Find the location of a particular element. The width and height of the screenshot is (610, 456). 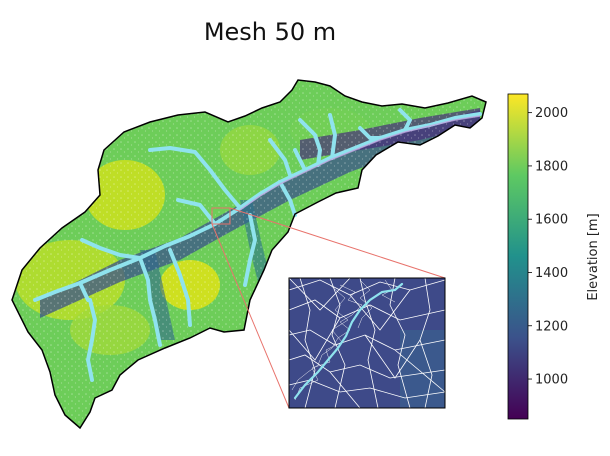

figure-title: Mesh 50 m is located at coordinates (270, 32).